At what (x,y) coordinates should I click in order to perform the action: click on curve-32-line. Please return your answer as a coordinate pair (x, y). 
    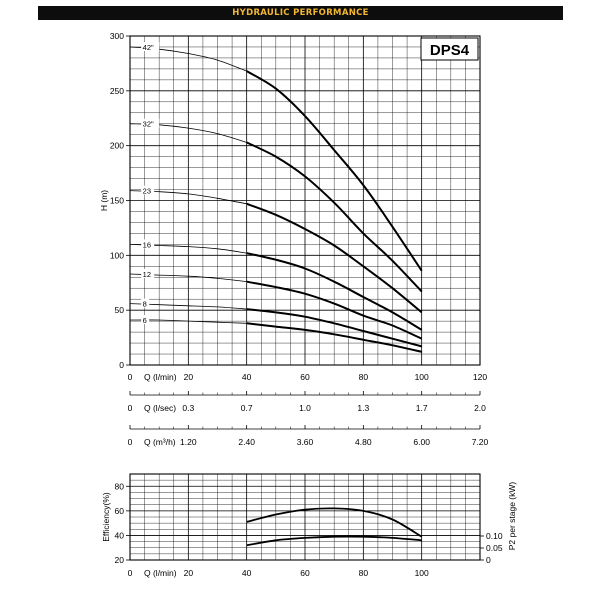
    Looking at the image, I should click on (334, 217).